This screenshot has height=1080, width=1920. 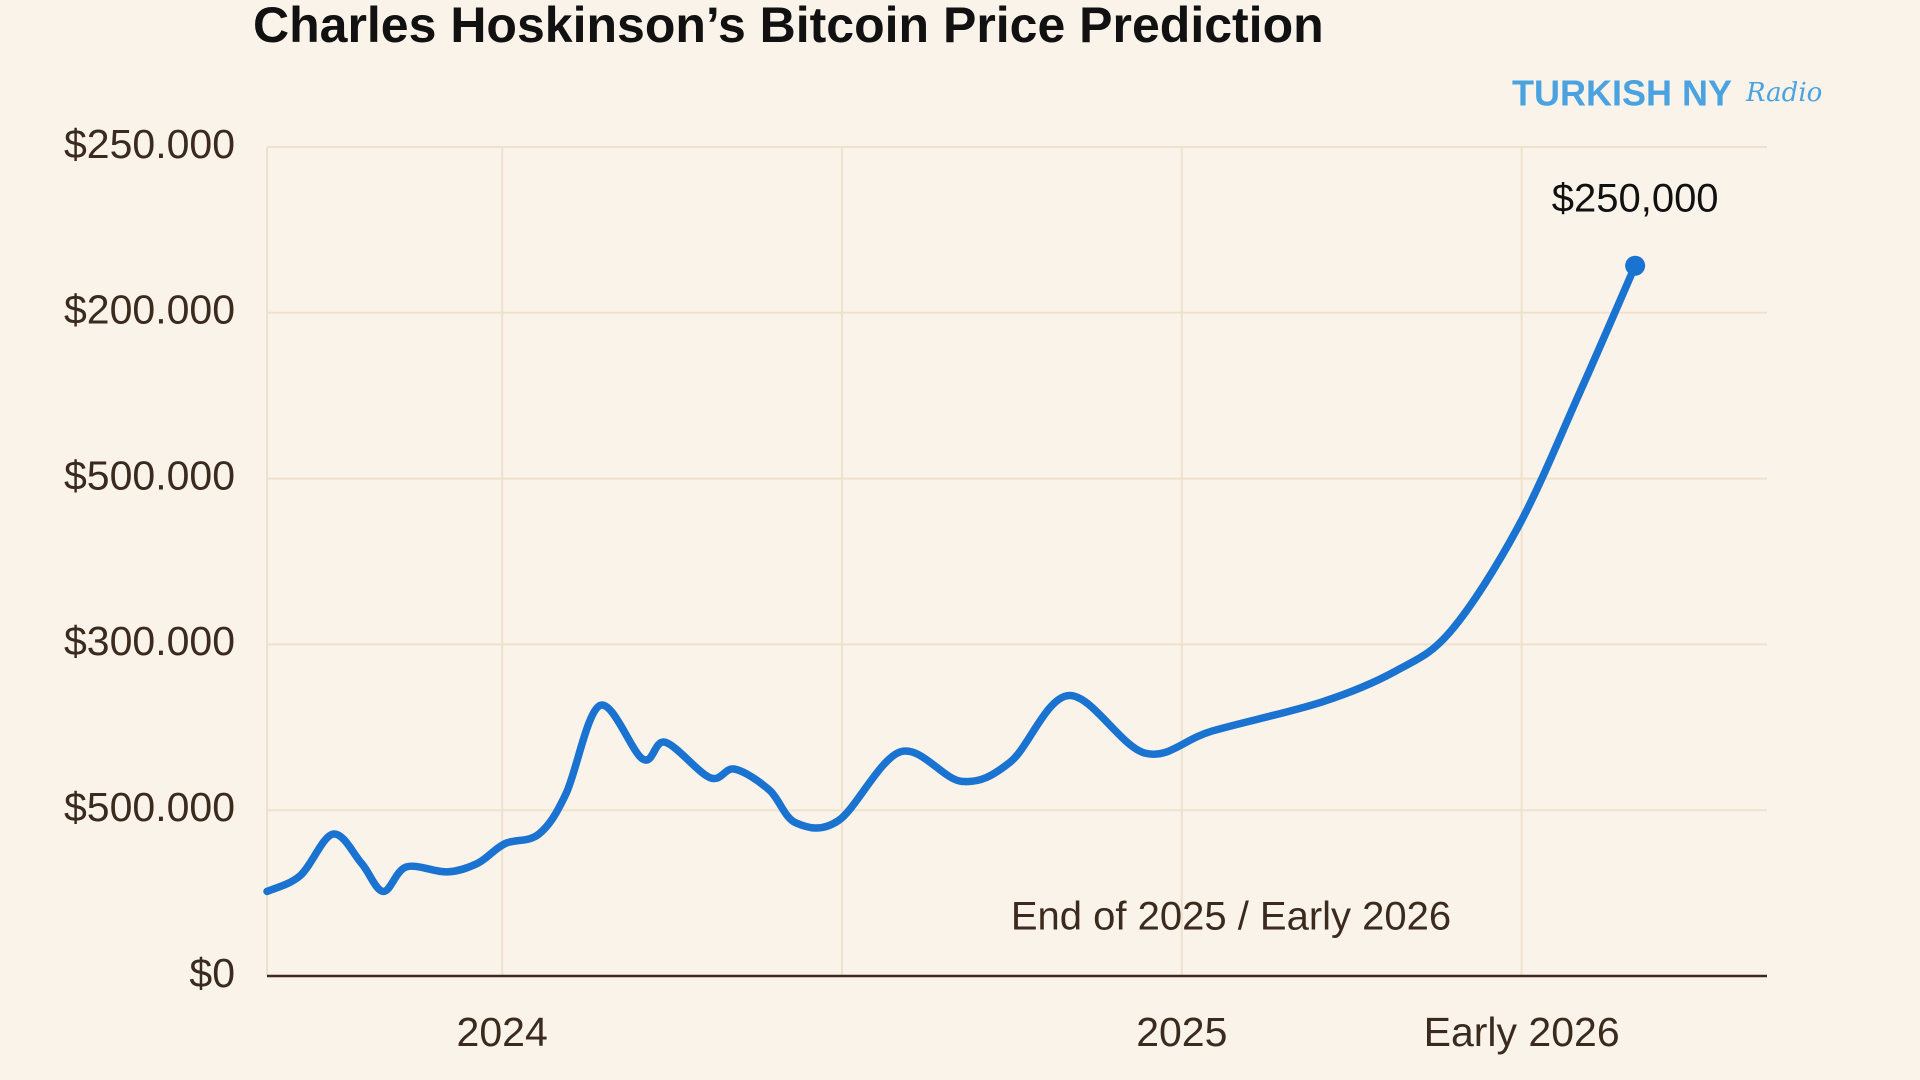 I want to click on end-label: $250,000, so click(x=1635, y=198).